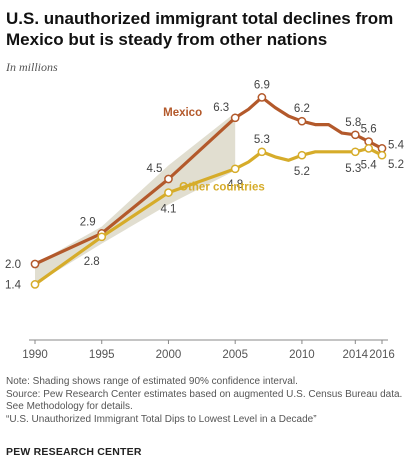 This screenshot has height=468, width=415. Describe the element at coordinates (235, 355) in the screenshot. I see `x-tick-label: 2005` at that location.